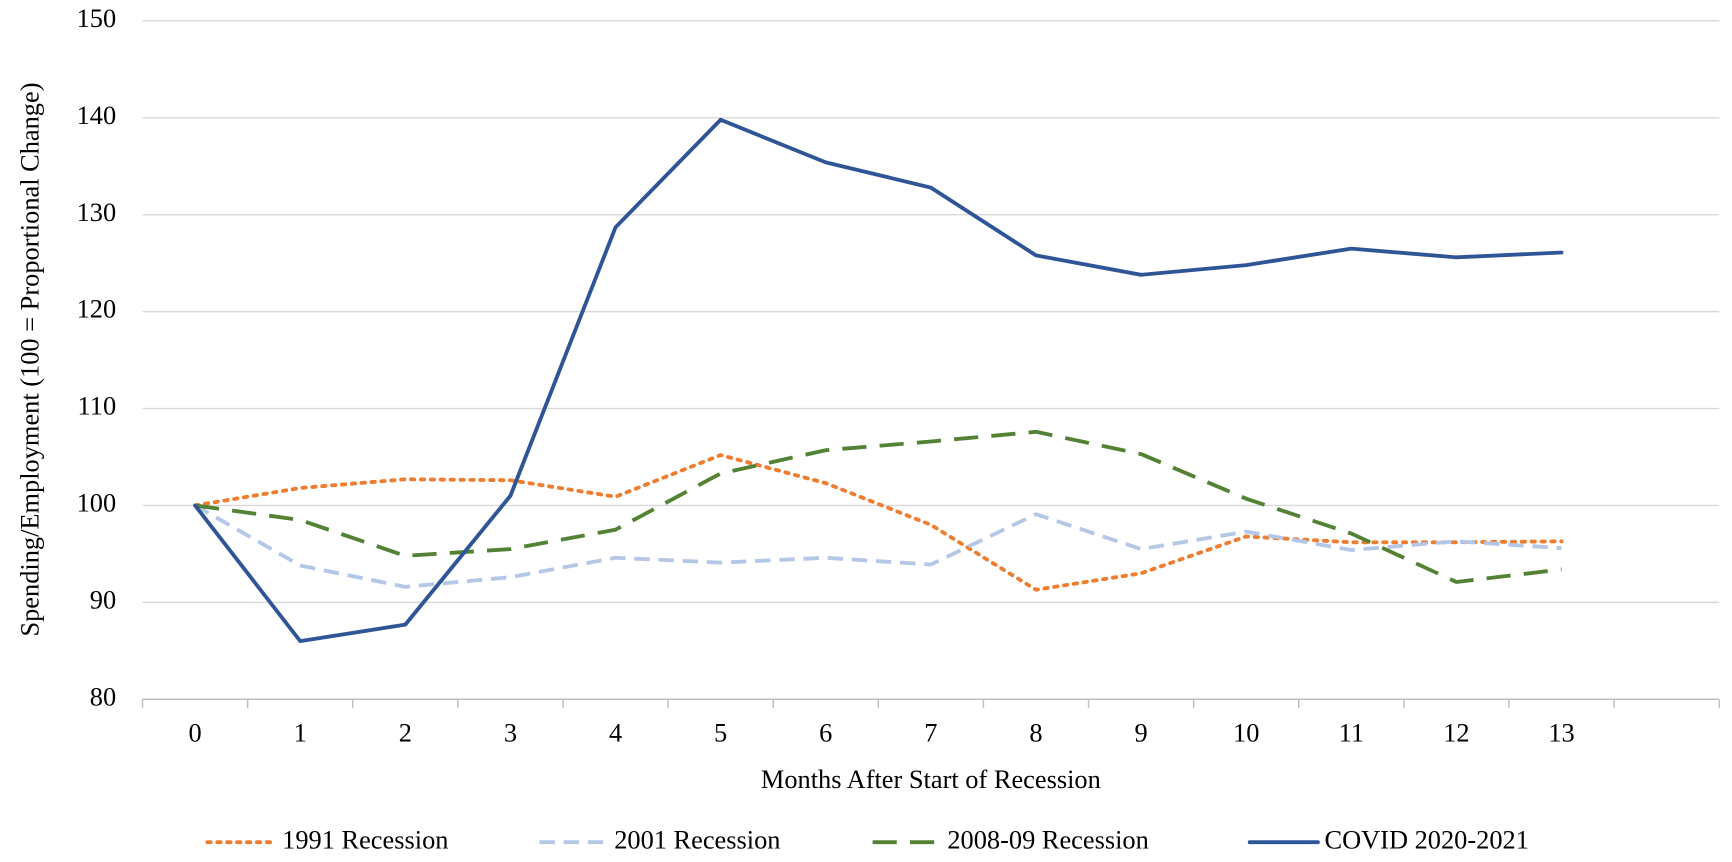 Image resolution: width=1732 pixels, height=862 pixels. Describe the element at coordinates (103, 696) in the screenshot. I see `y-tick-label: 80` at that location.